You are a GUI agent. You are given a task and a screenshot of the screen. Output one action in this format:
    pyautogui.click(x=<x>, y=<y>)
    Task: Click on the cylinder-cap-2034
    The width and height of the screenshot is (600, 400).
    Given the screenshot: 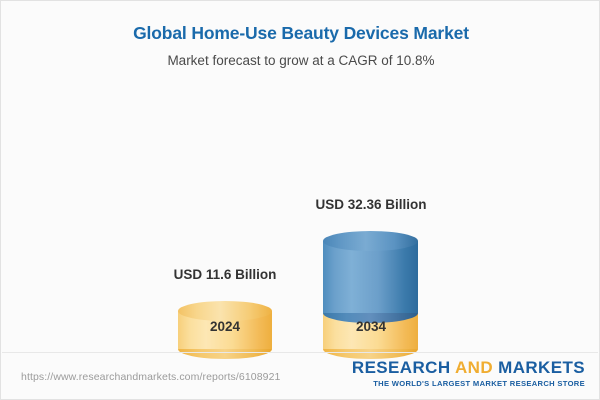 What is the action you would take?
    pyautogui.click(x=370, y=241)
    